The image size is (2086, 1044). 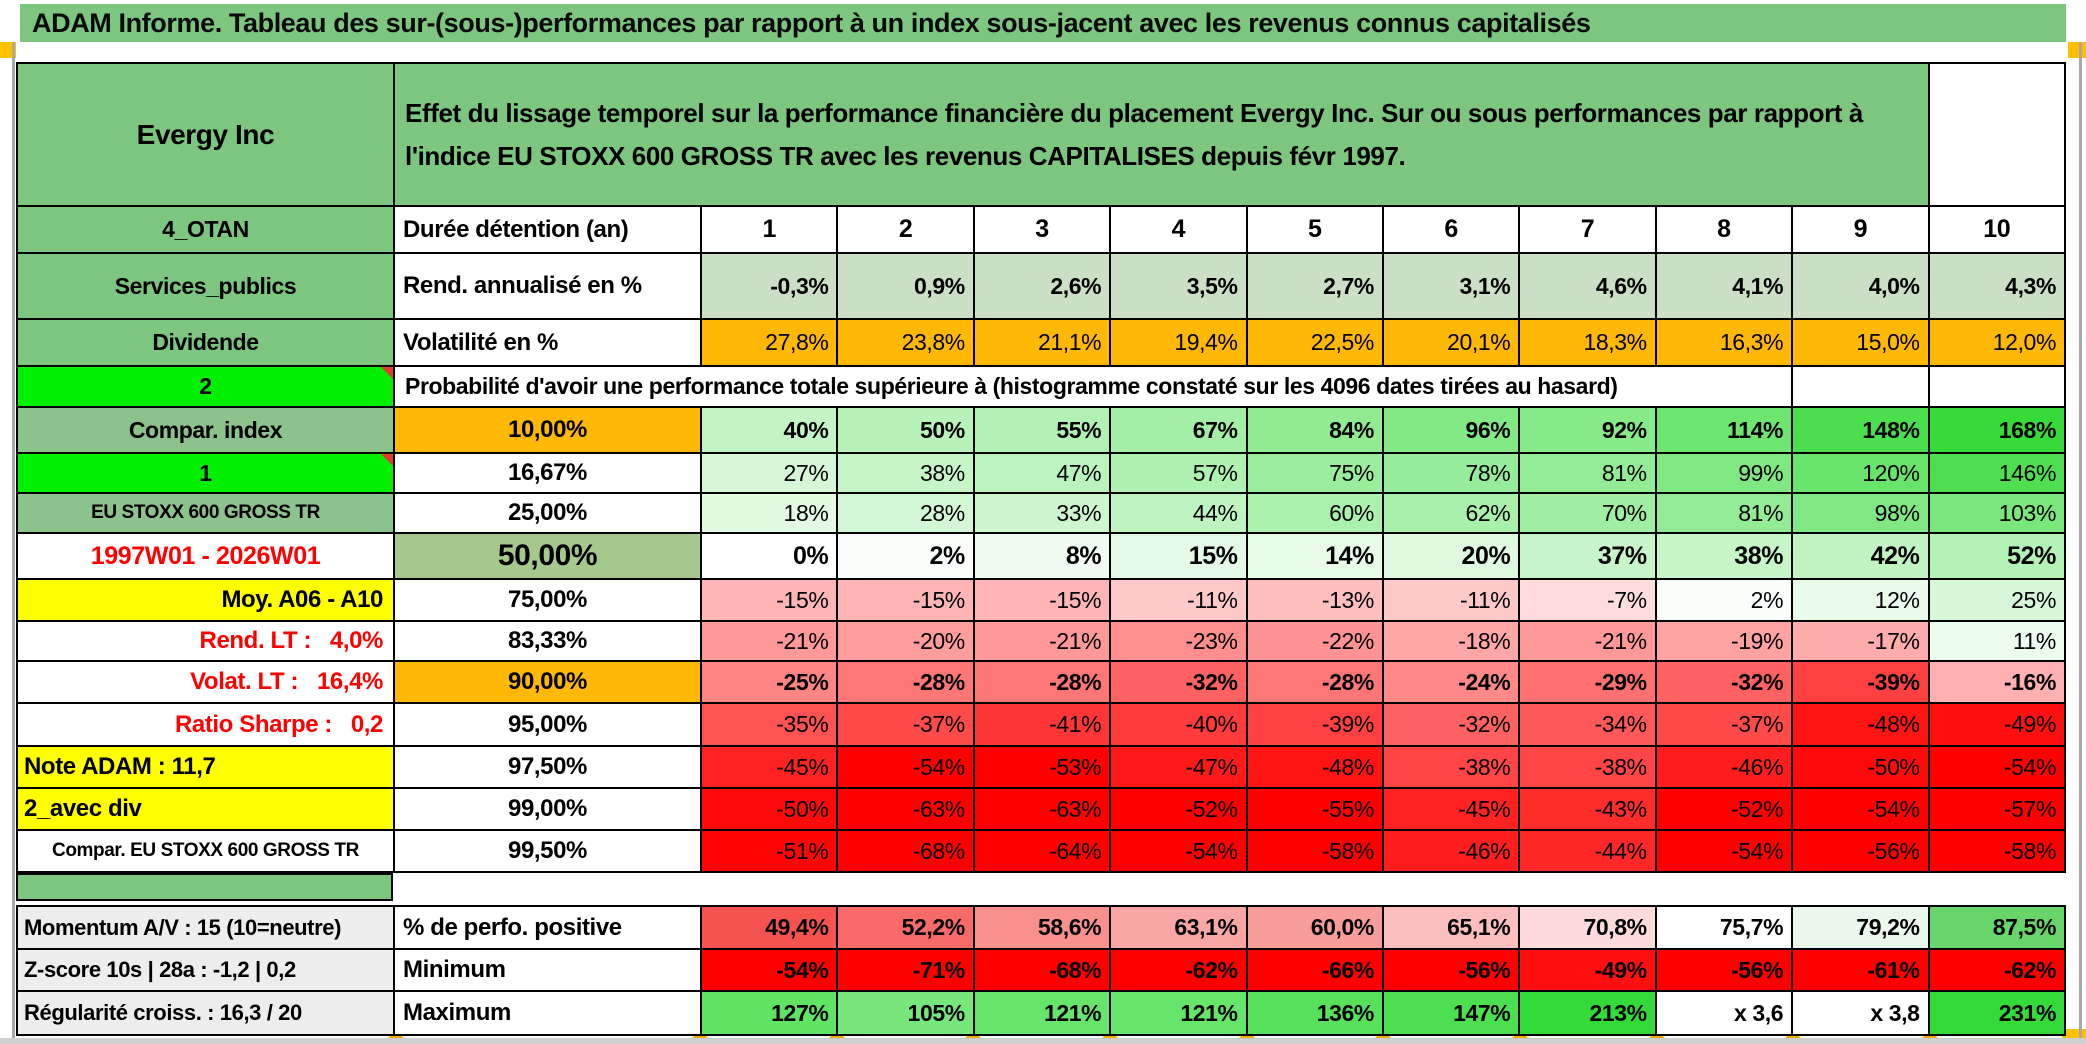 I want to click on data-cell: 98%, so click(x=1860, y=513).